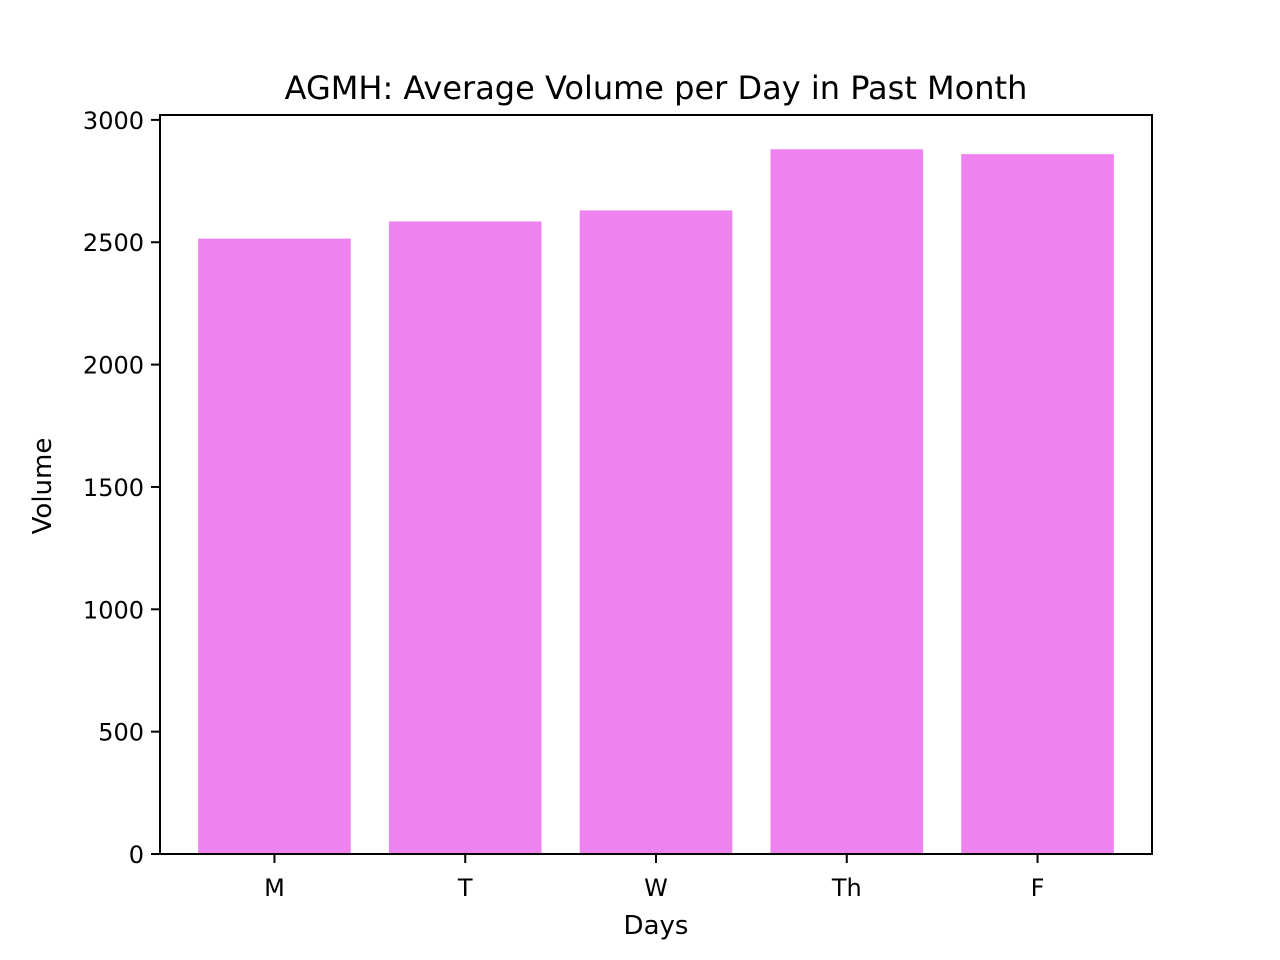 The width and height of the screenshot is (1280, 960). Describe the element at coordinates (846, 888) in the screenshot. I see `x-tick-label: Th` at that location.